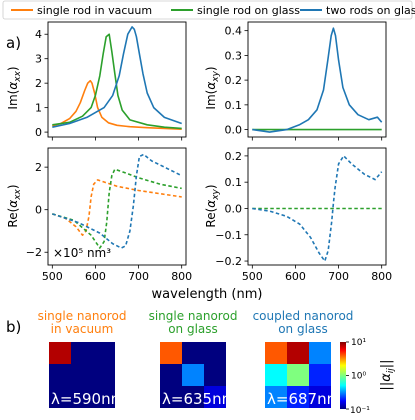  Describe the element at coordinates (234, 31) in the screenshot. I see `y-tick-label: 0.4` at that location.